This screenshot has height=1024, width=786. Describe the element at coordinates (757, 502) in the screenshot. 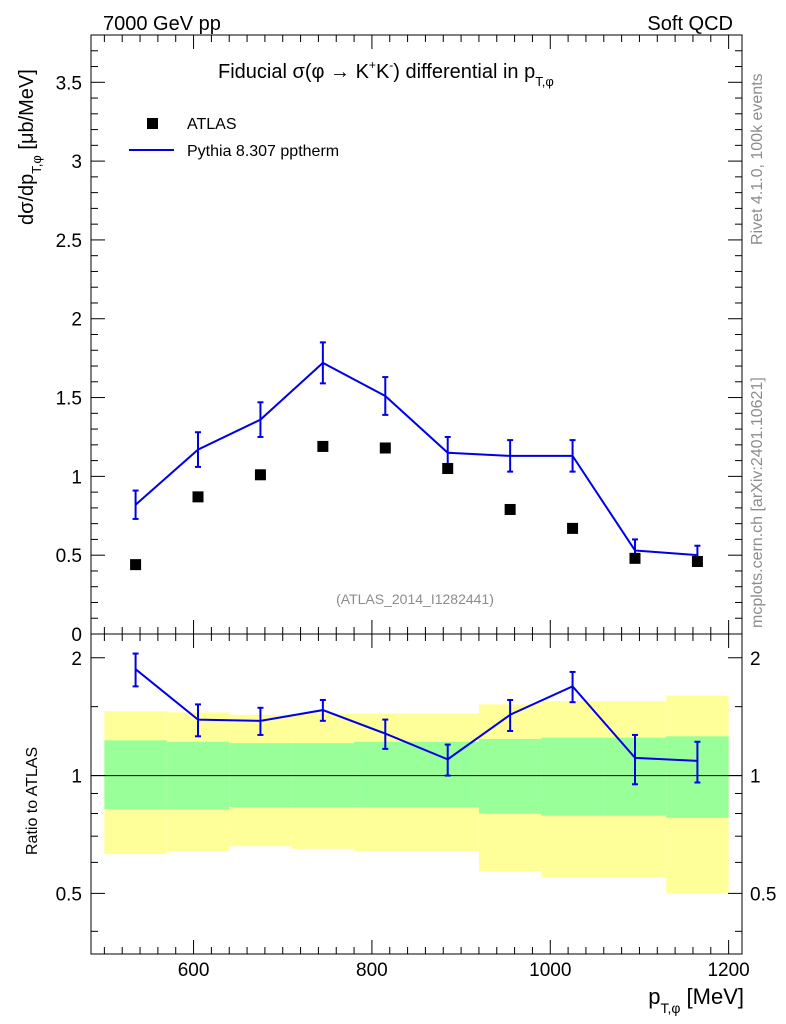

I see `mcplots-label: mcplots.cern.ch [arXiv:2401.10621]` at that location.